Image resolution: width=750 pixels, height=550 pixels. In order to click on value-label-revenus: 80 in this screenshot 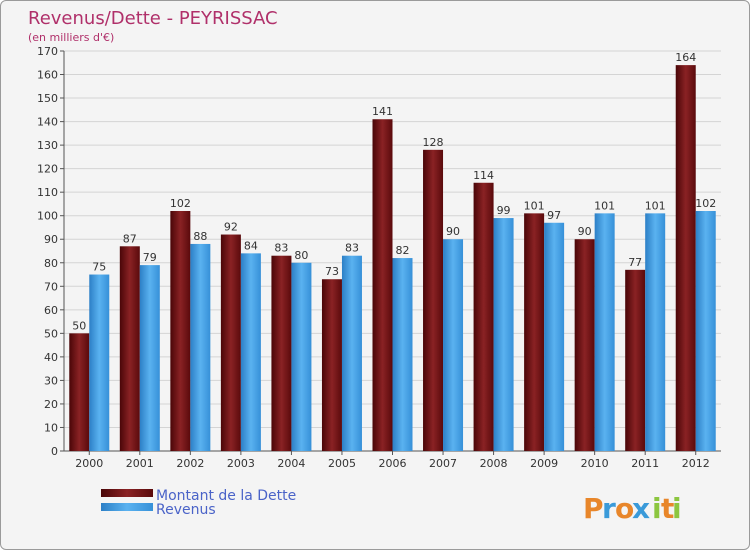, I will do `click(301, 255)`.